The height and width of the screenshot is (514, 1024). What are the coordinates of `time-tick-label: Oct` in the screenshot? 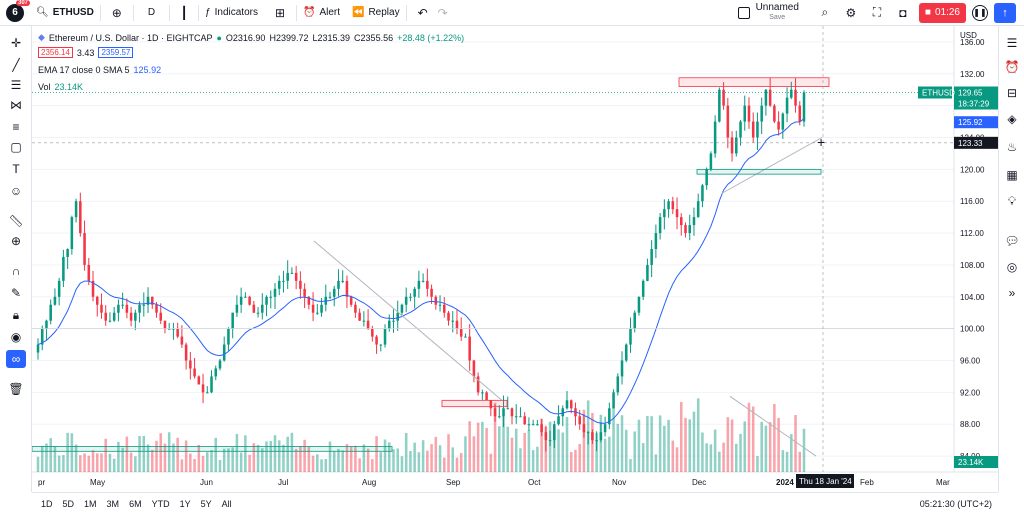 It's located at (534, 482).